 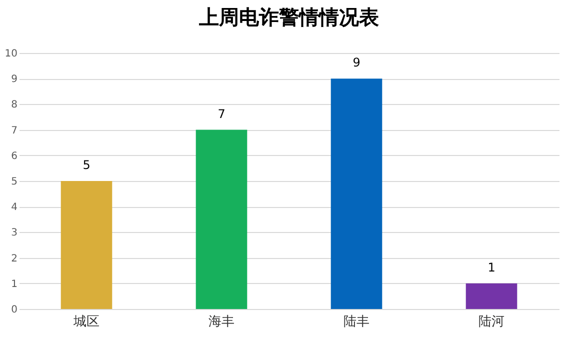 I want to click on x-tick-label: 陆丰, so click(x=357, y=322).